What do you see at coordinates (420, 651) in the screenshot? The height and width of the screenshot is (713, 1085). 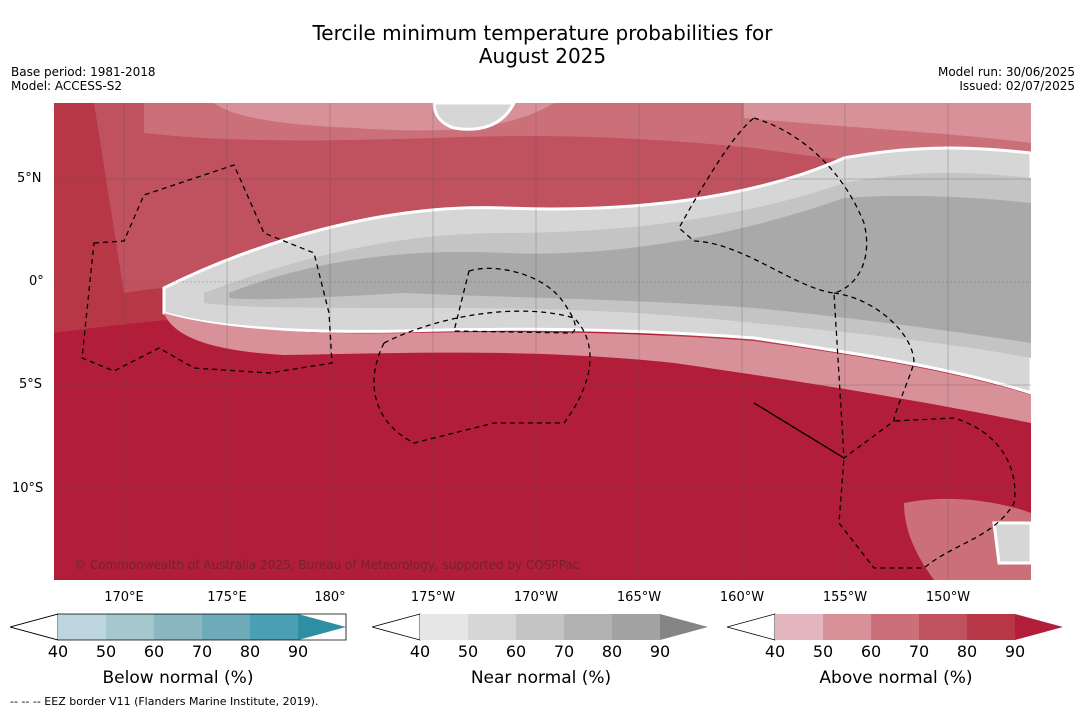 I see `cb-near-tick: 40` at bounding box center [420, 651].